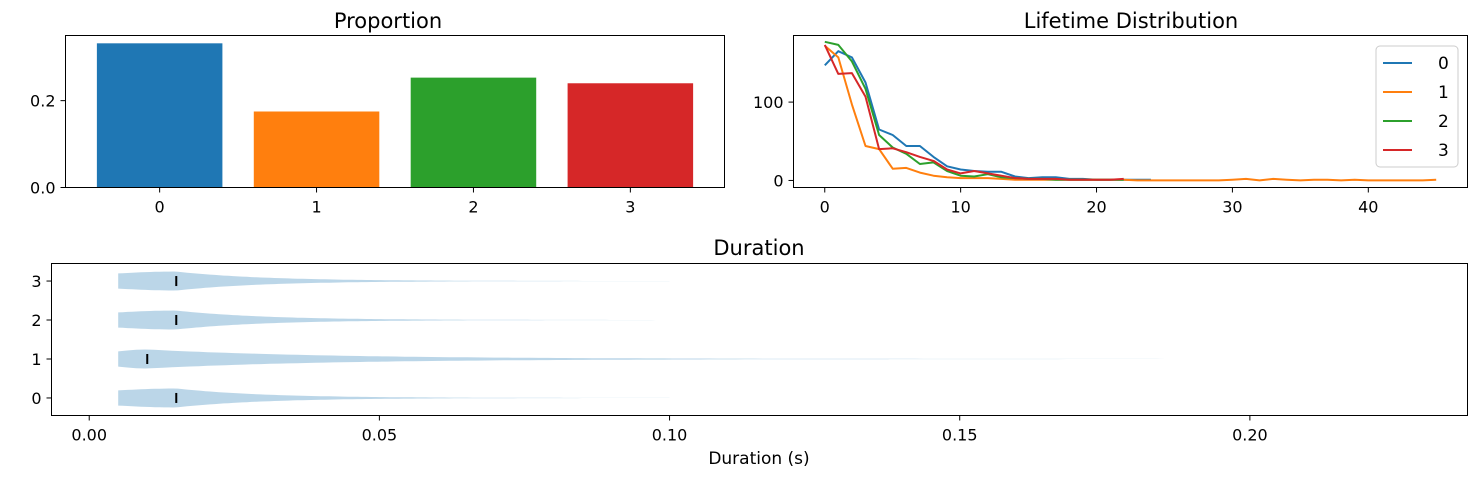 This screenshot has height=478, width=1477. Describe the element at coordinates (1443, 93) in the screenshot. I see `legend-label-1: 1` at that location.